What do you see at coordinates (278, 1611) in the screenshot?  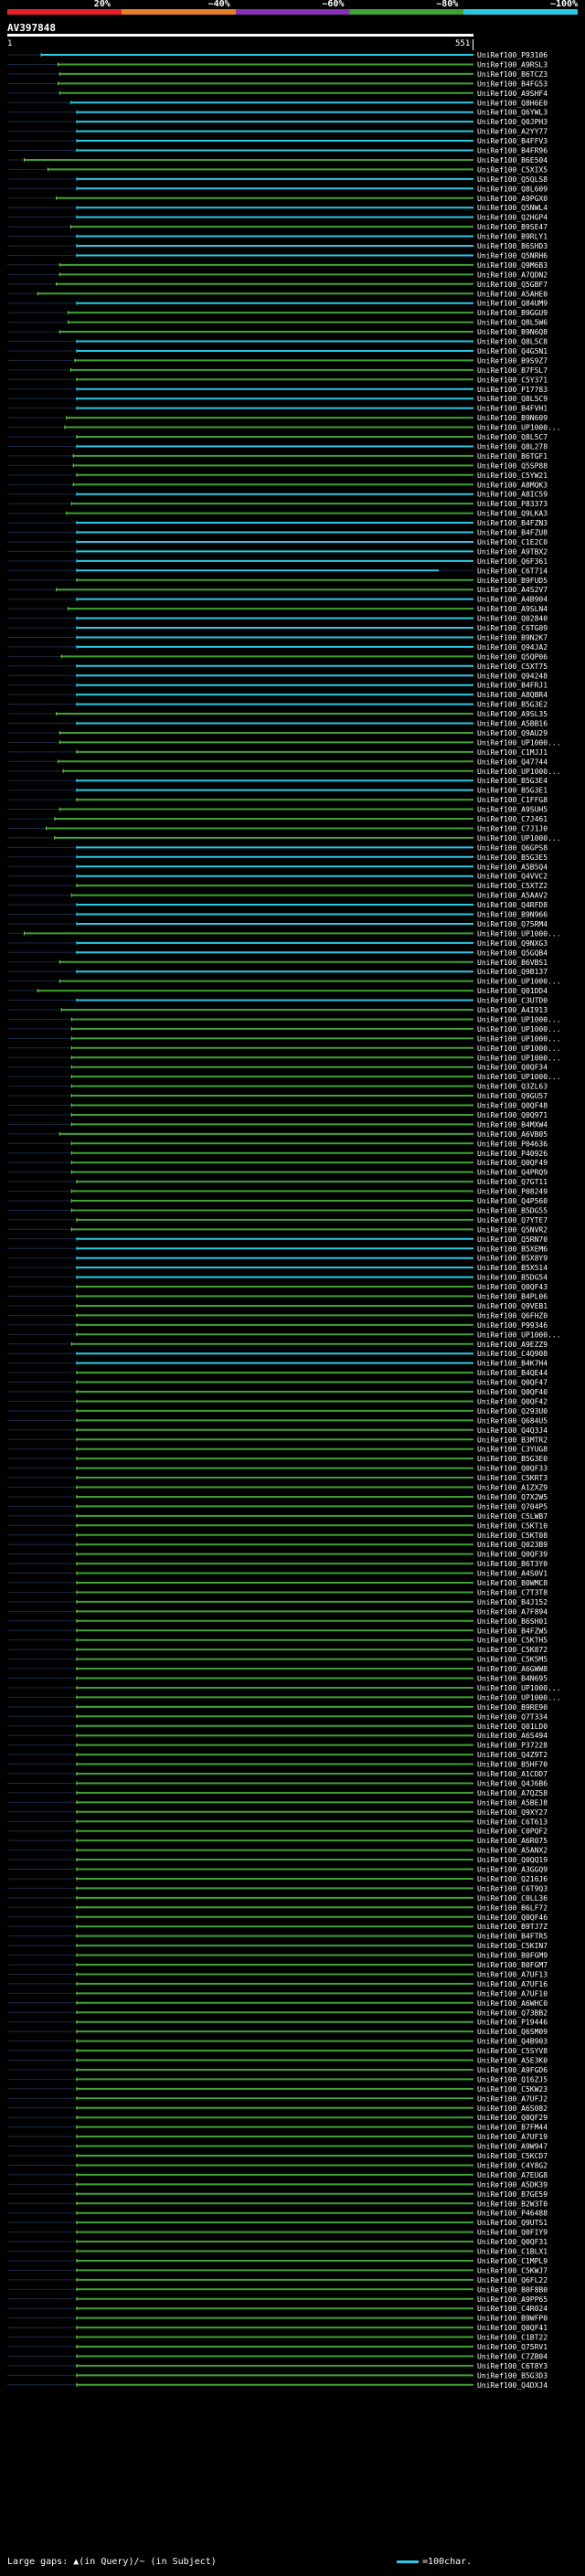 I see `hit-row: UniRef100_A7F894` at bounding box center [278, 1611].